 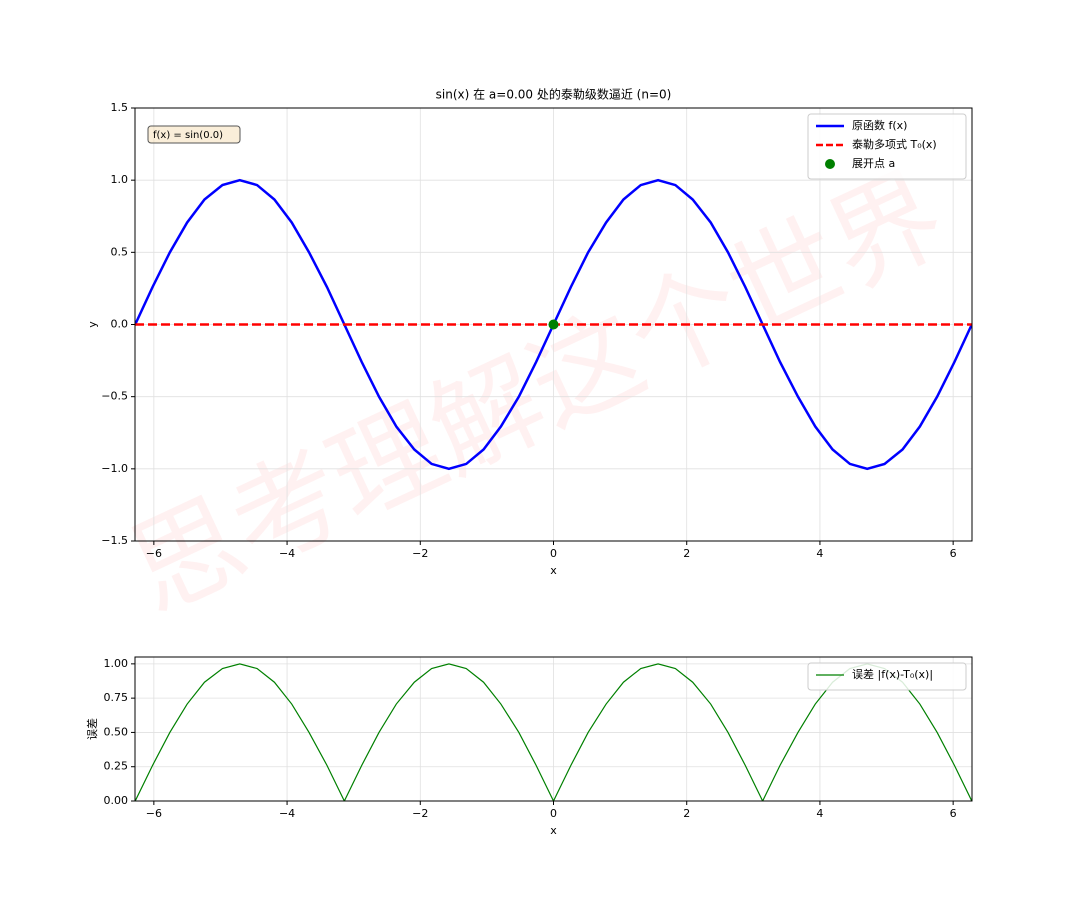 I want to click on expansion-point, so click(x=553, y=324).